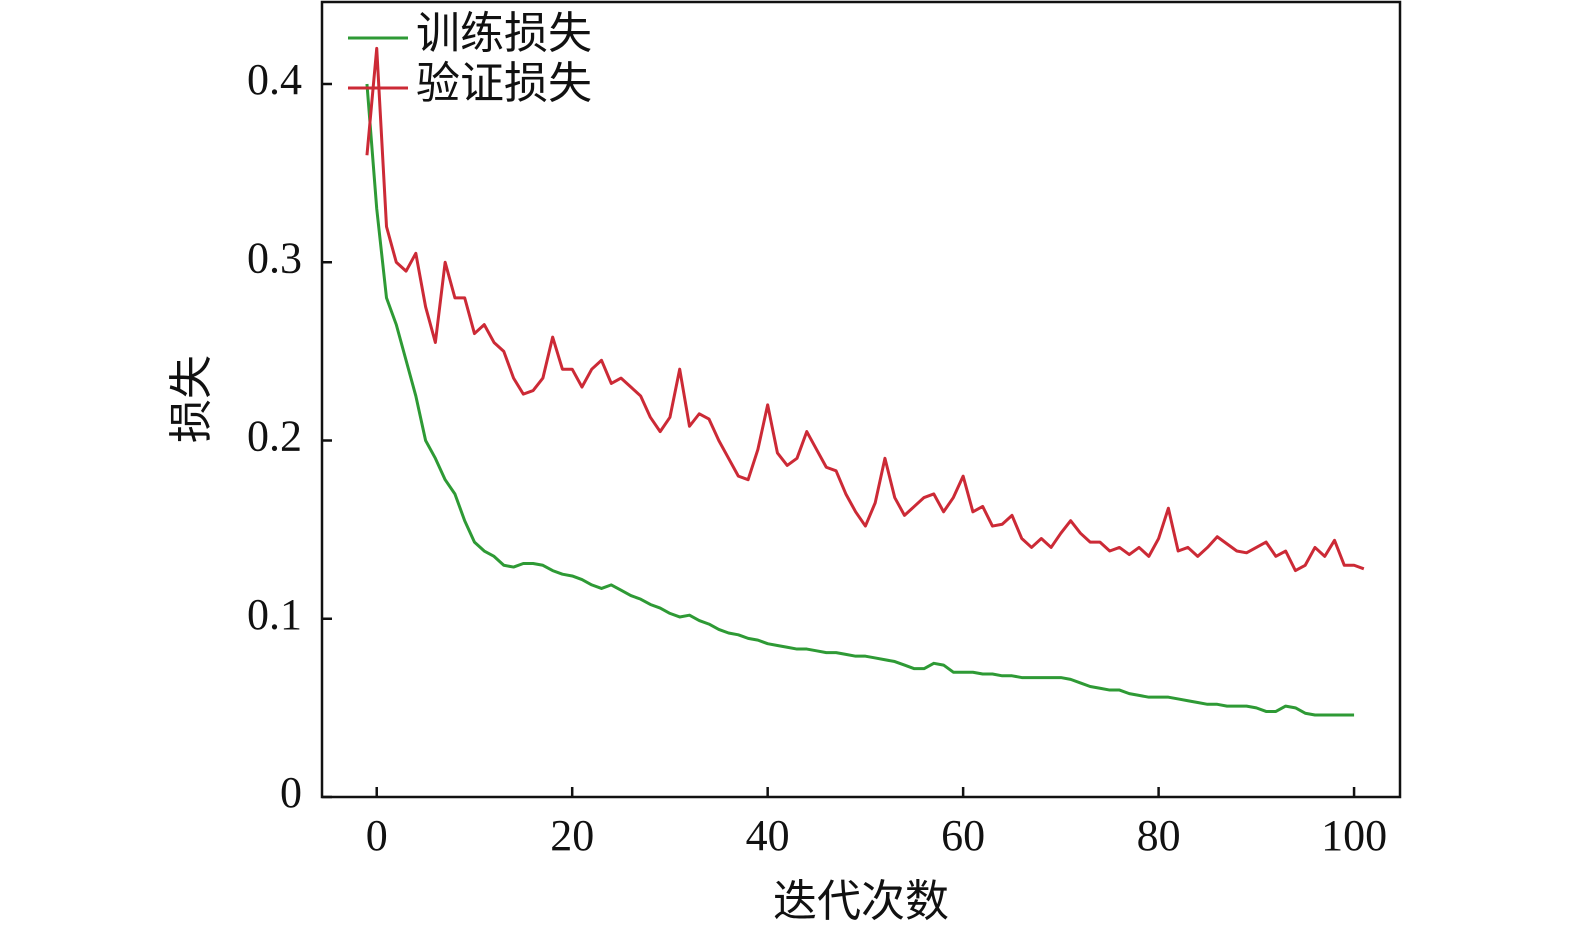 The image size is (1575, 942). I want to click on x-tick-label: 40, so click(768, 835).